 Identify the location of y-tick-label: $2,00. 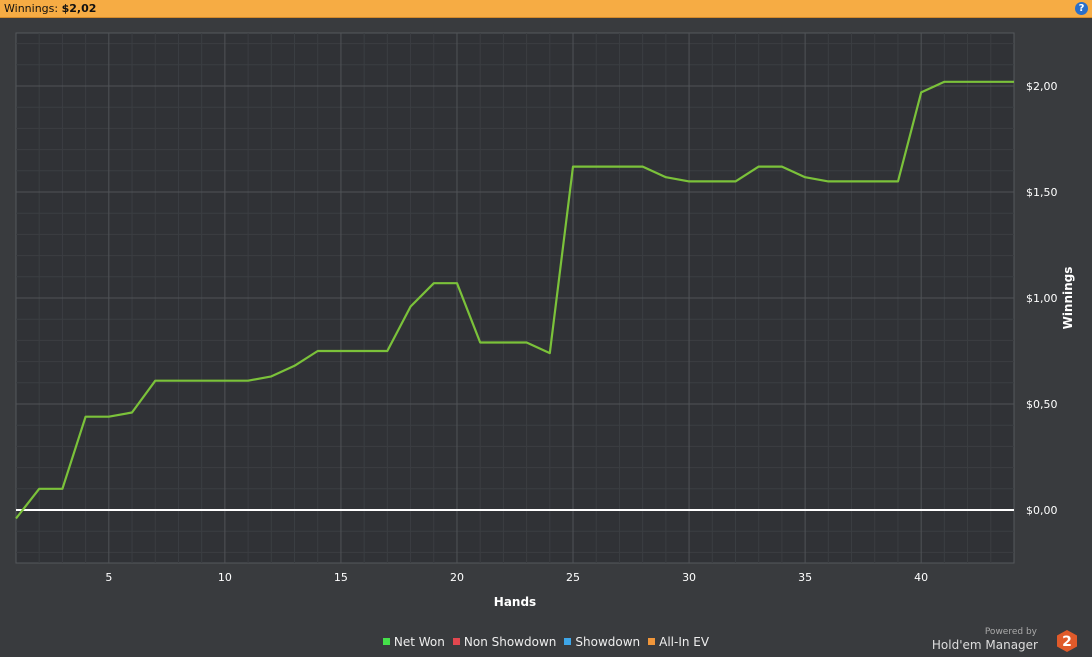
(1042, 86).